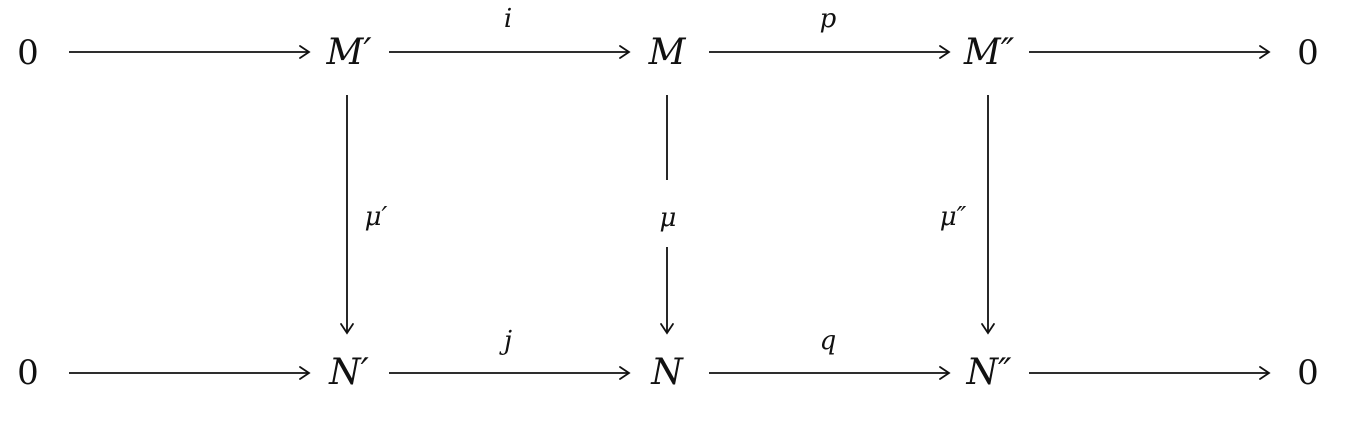 This screenshot has width=1348, height=422. Describe the element at coordinates (348, 372) in the screenshot. I see `node-n-prime: N′` at that location.